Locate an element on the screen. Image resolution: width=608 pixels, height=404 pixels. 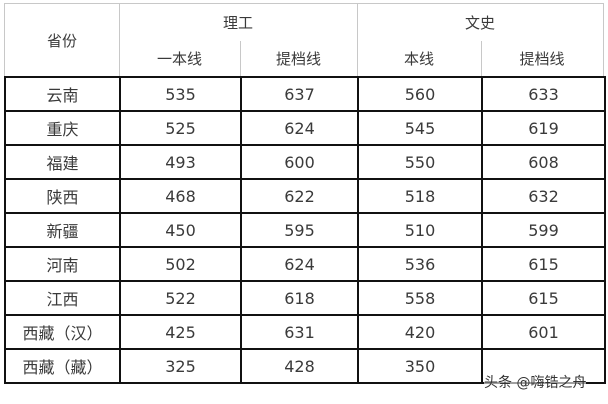
province-cell: 河南 is located at coordinates (62, 264).